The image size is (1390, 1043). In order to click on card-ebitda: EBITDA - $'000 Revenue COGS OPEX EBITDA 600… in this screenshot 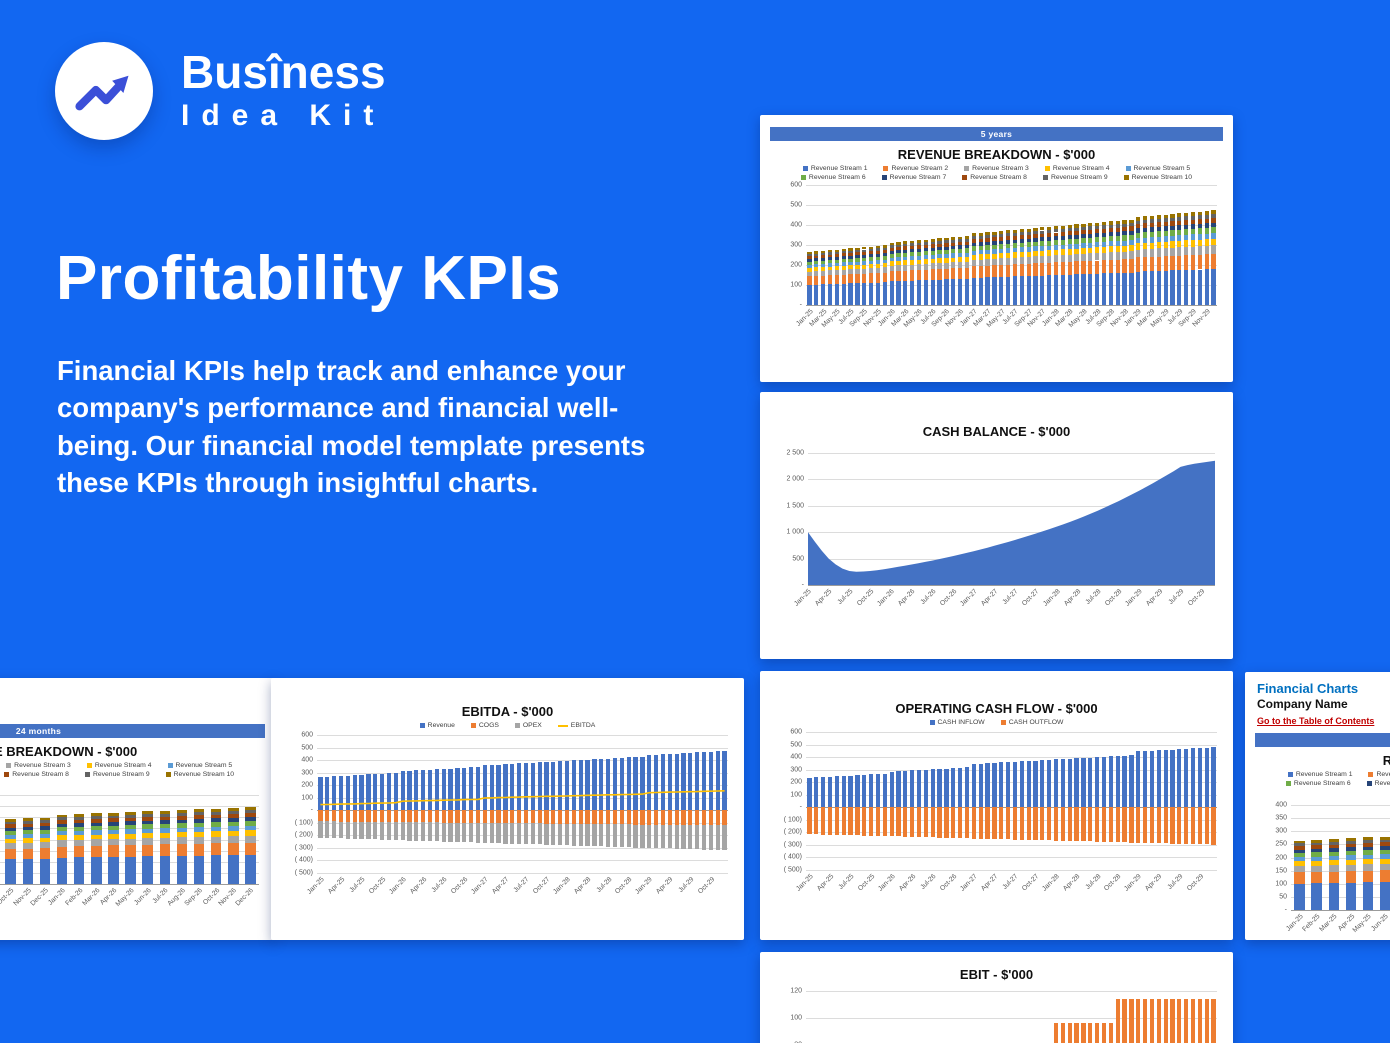, I will do `click(507, 809)`.